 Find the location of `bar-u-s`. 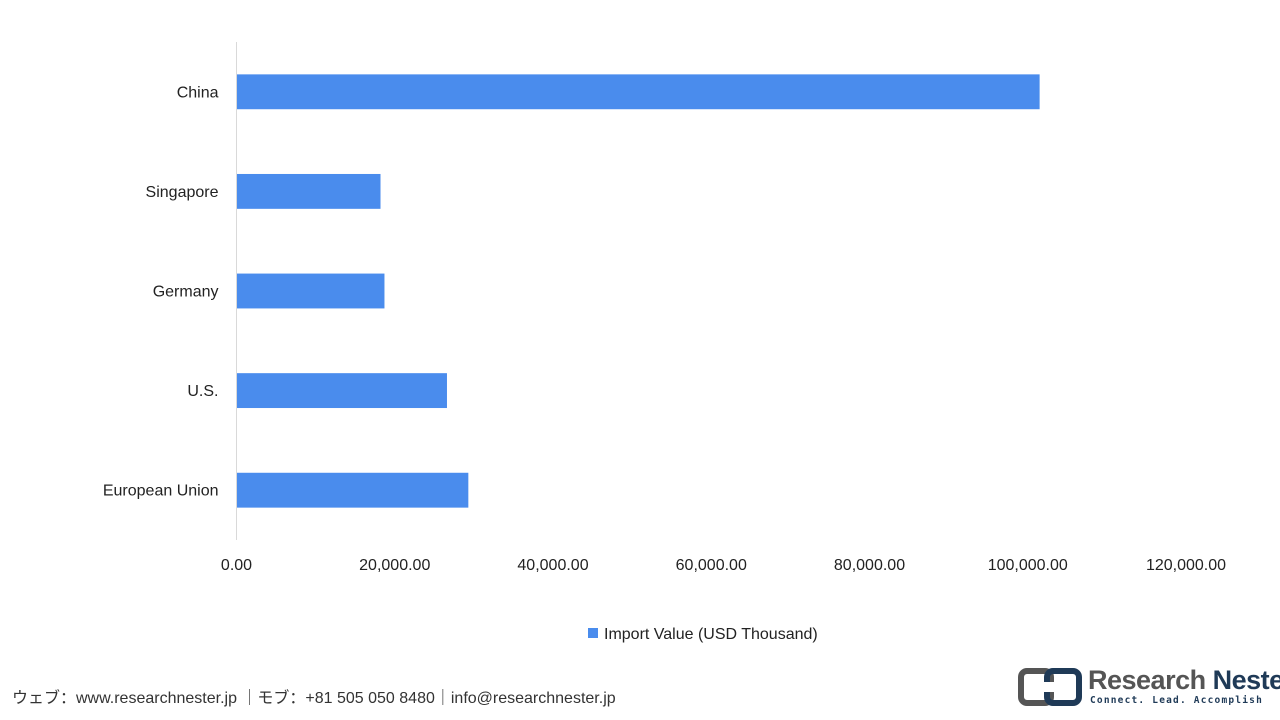

bar-u-s is located at coordinates (341, 391).